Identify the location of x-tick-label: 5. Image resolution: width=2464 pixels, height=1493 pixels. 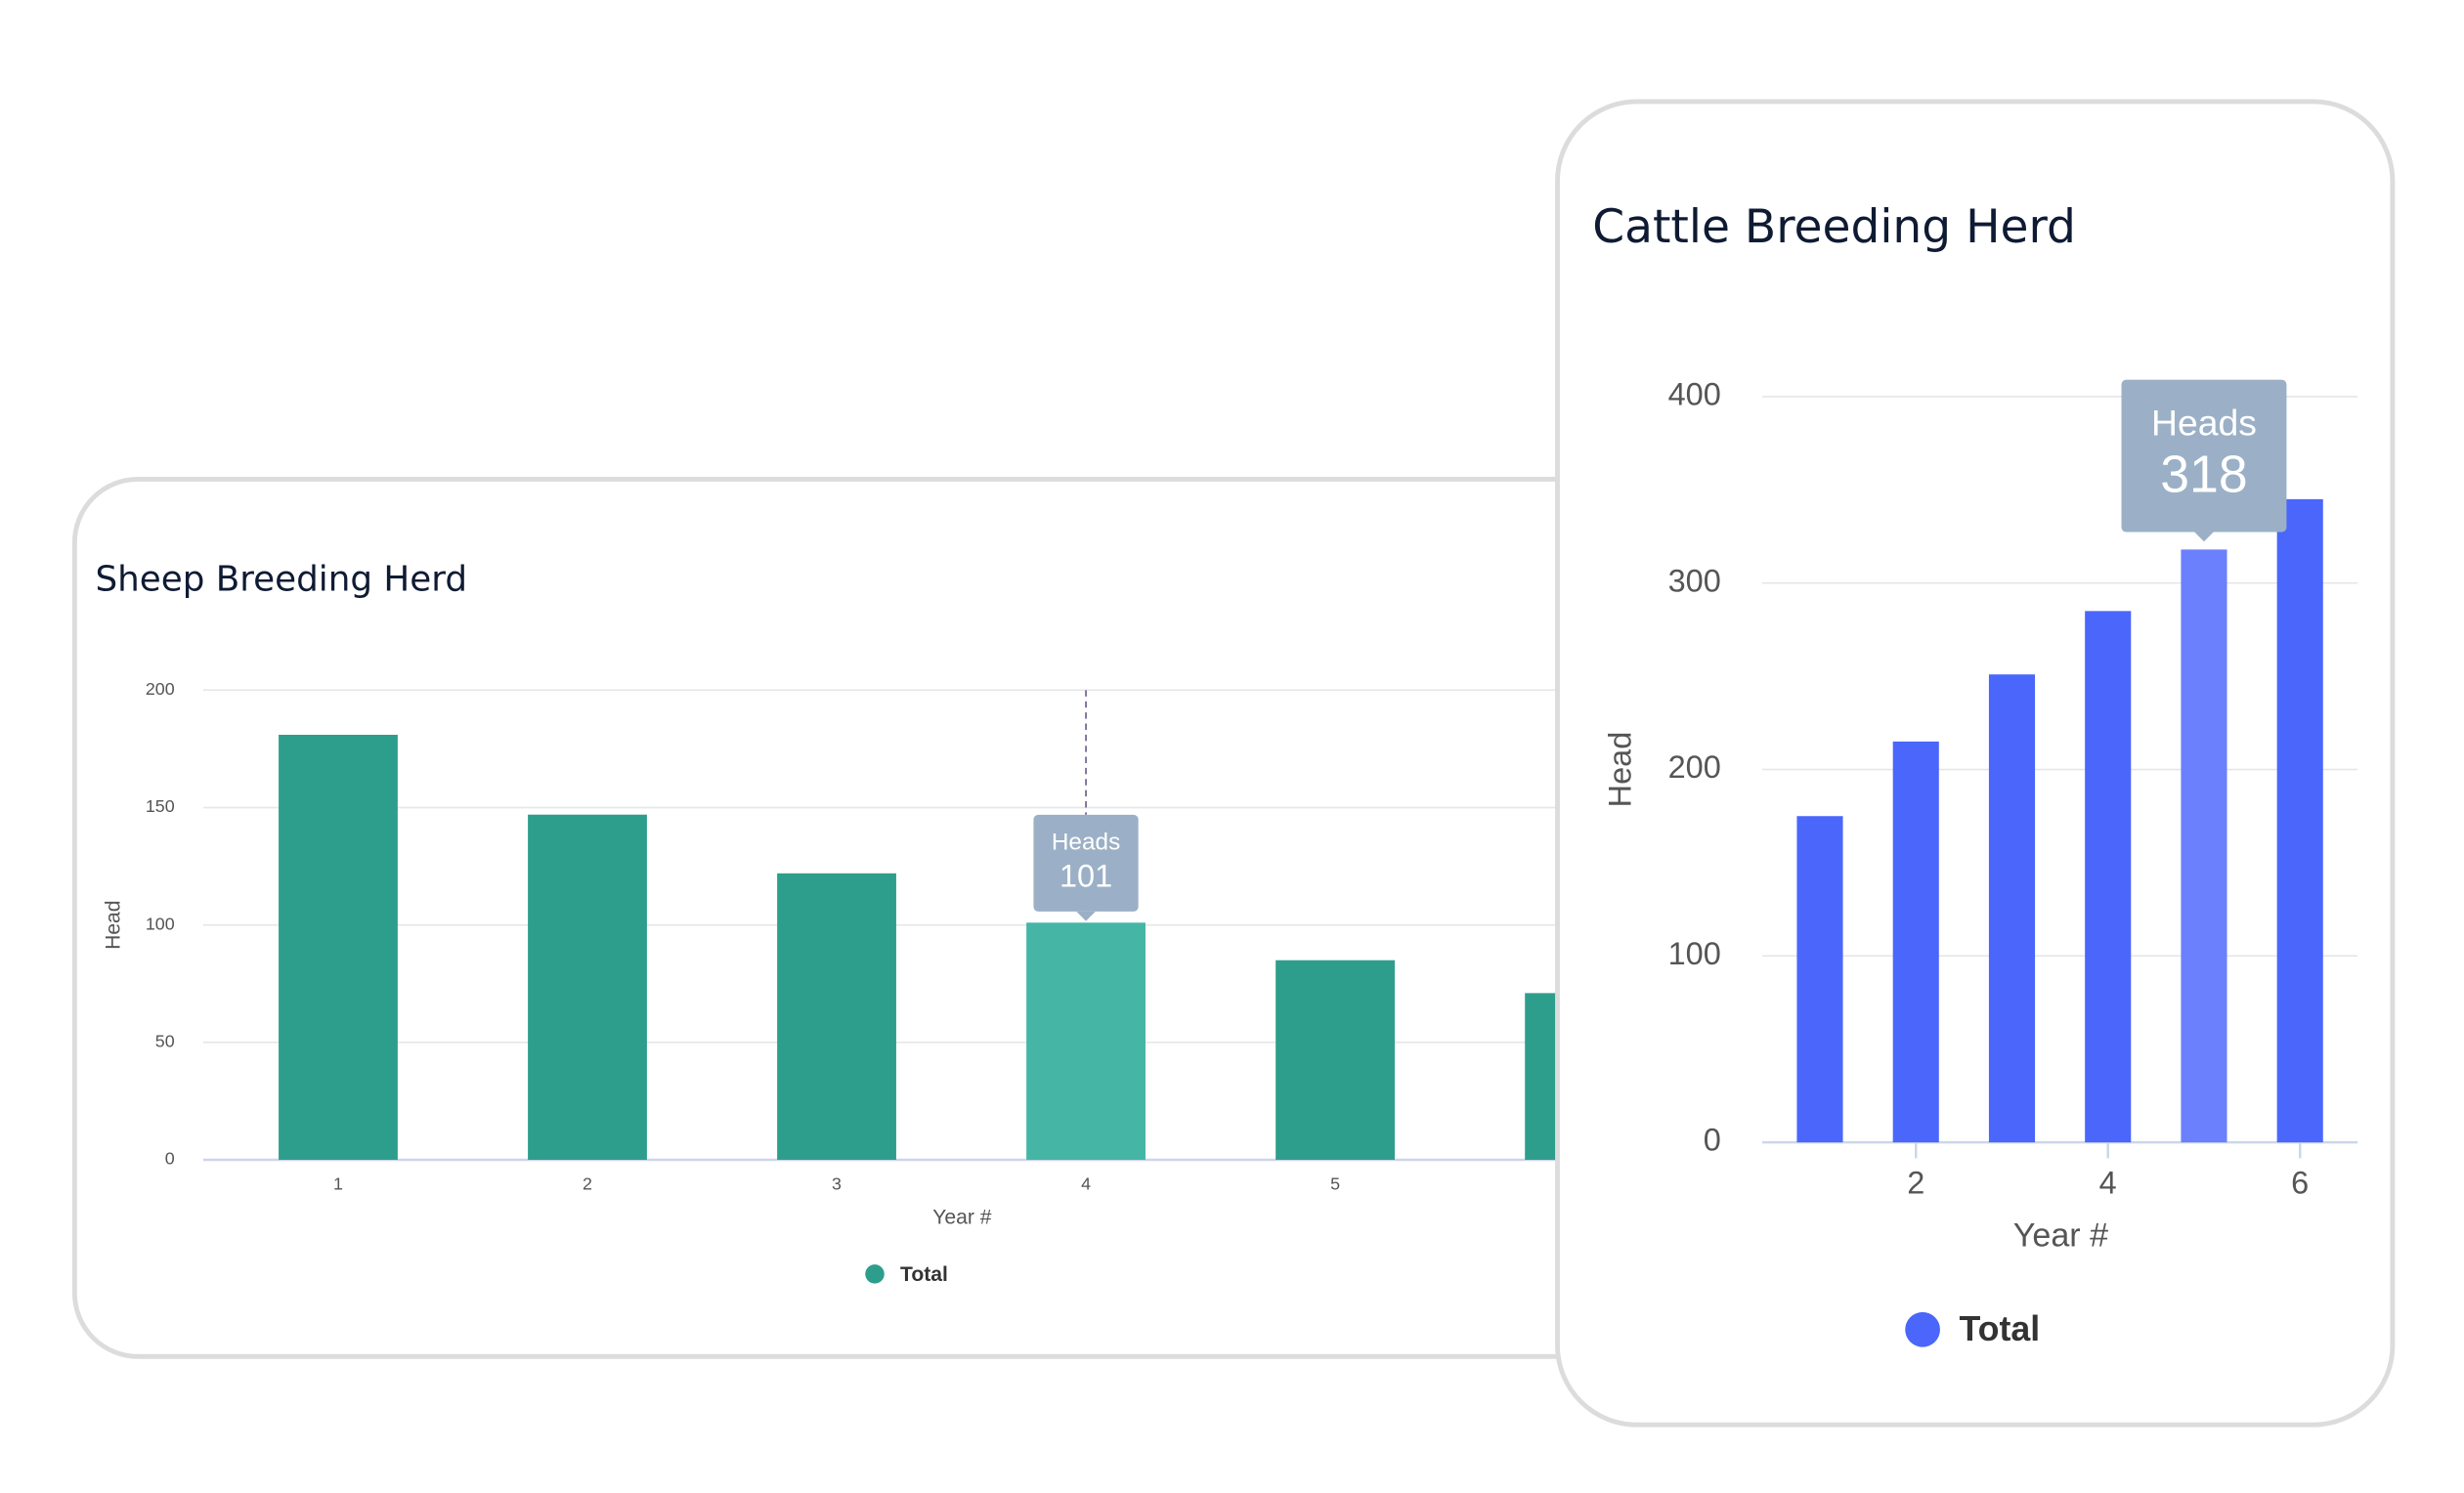
(1335, 1184).